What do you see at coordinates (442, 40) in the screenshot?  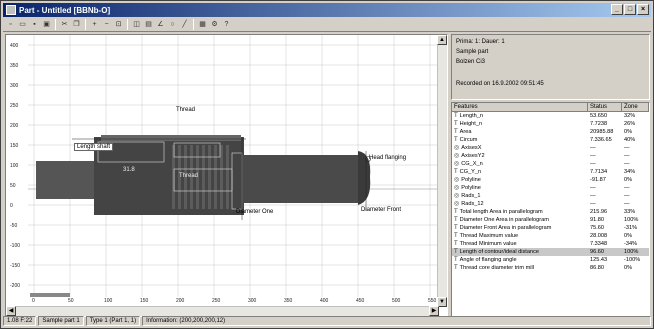 I see `scroll-up-icon: ▲` at bounding box center [442, 40].